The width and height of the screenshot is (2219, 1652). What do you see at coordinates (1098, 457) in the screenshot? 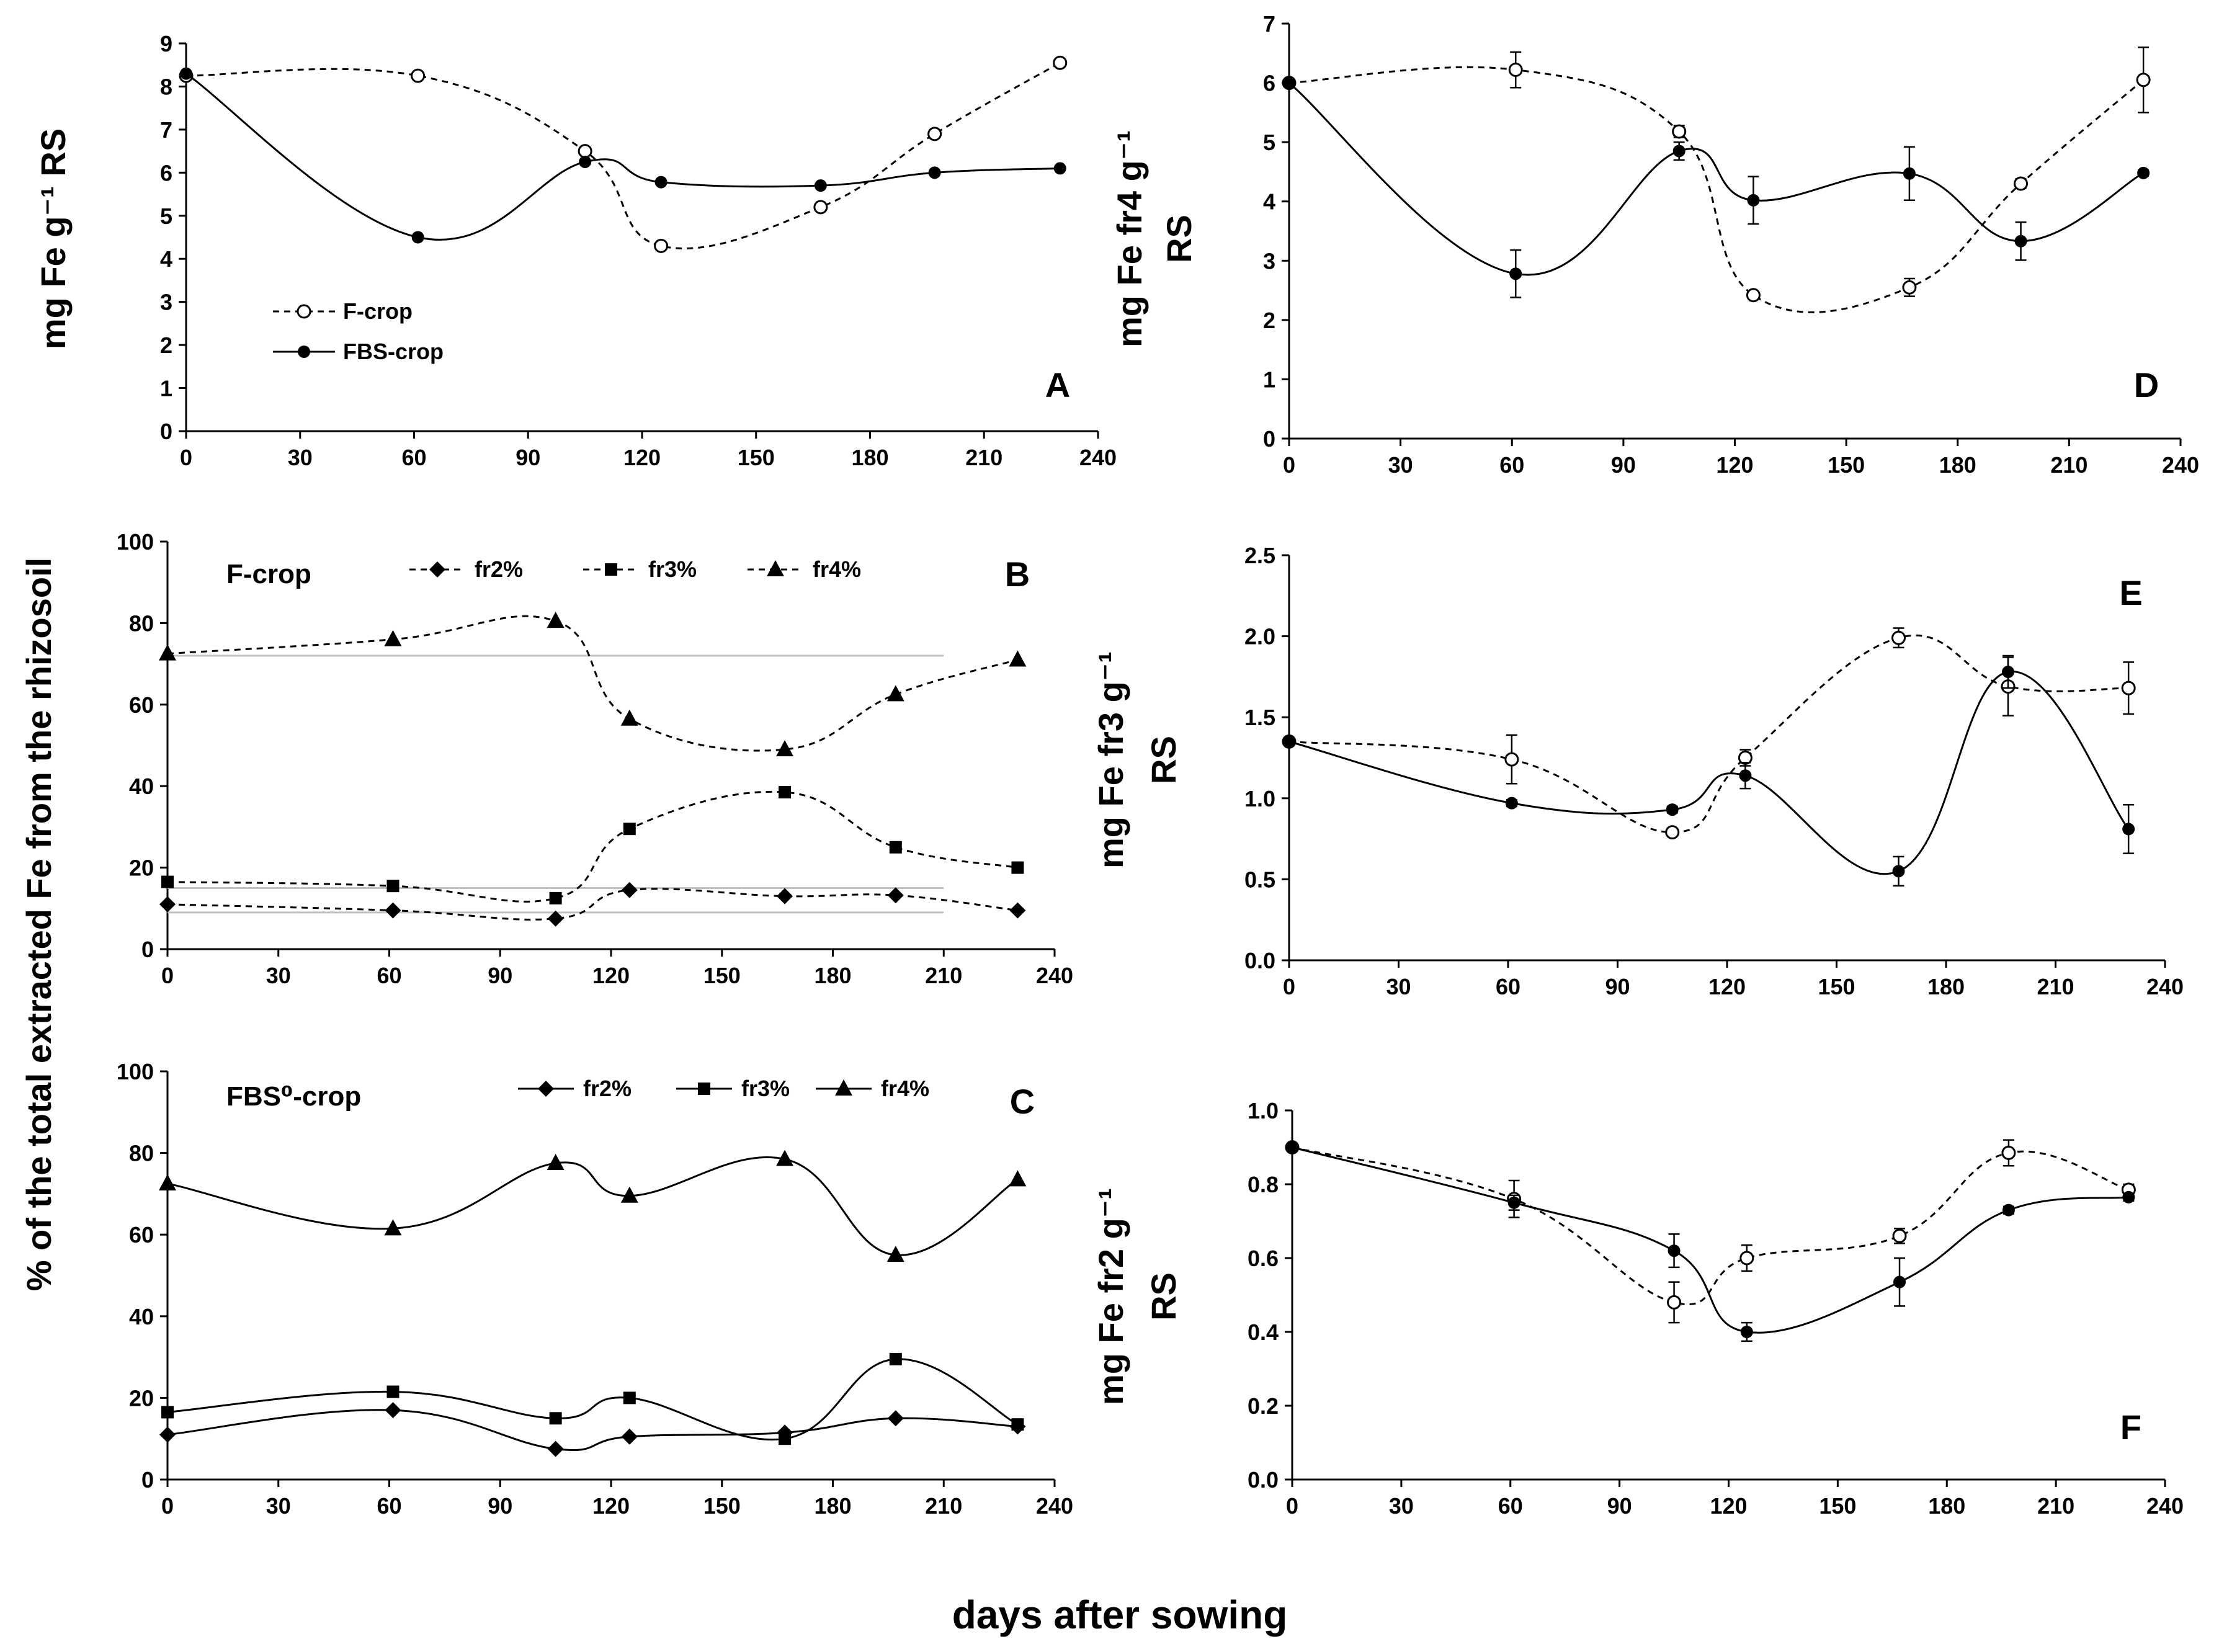
I see `x-tick-label: 240` at bounding box center [1098, 457].